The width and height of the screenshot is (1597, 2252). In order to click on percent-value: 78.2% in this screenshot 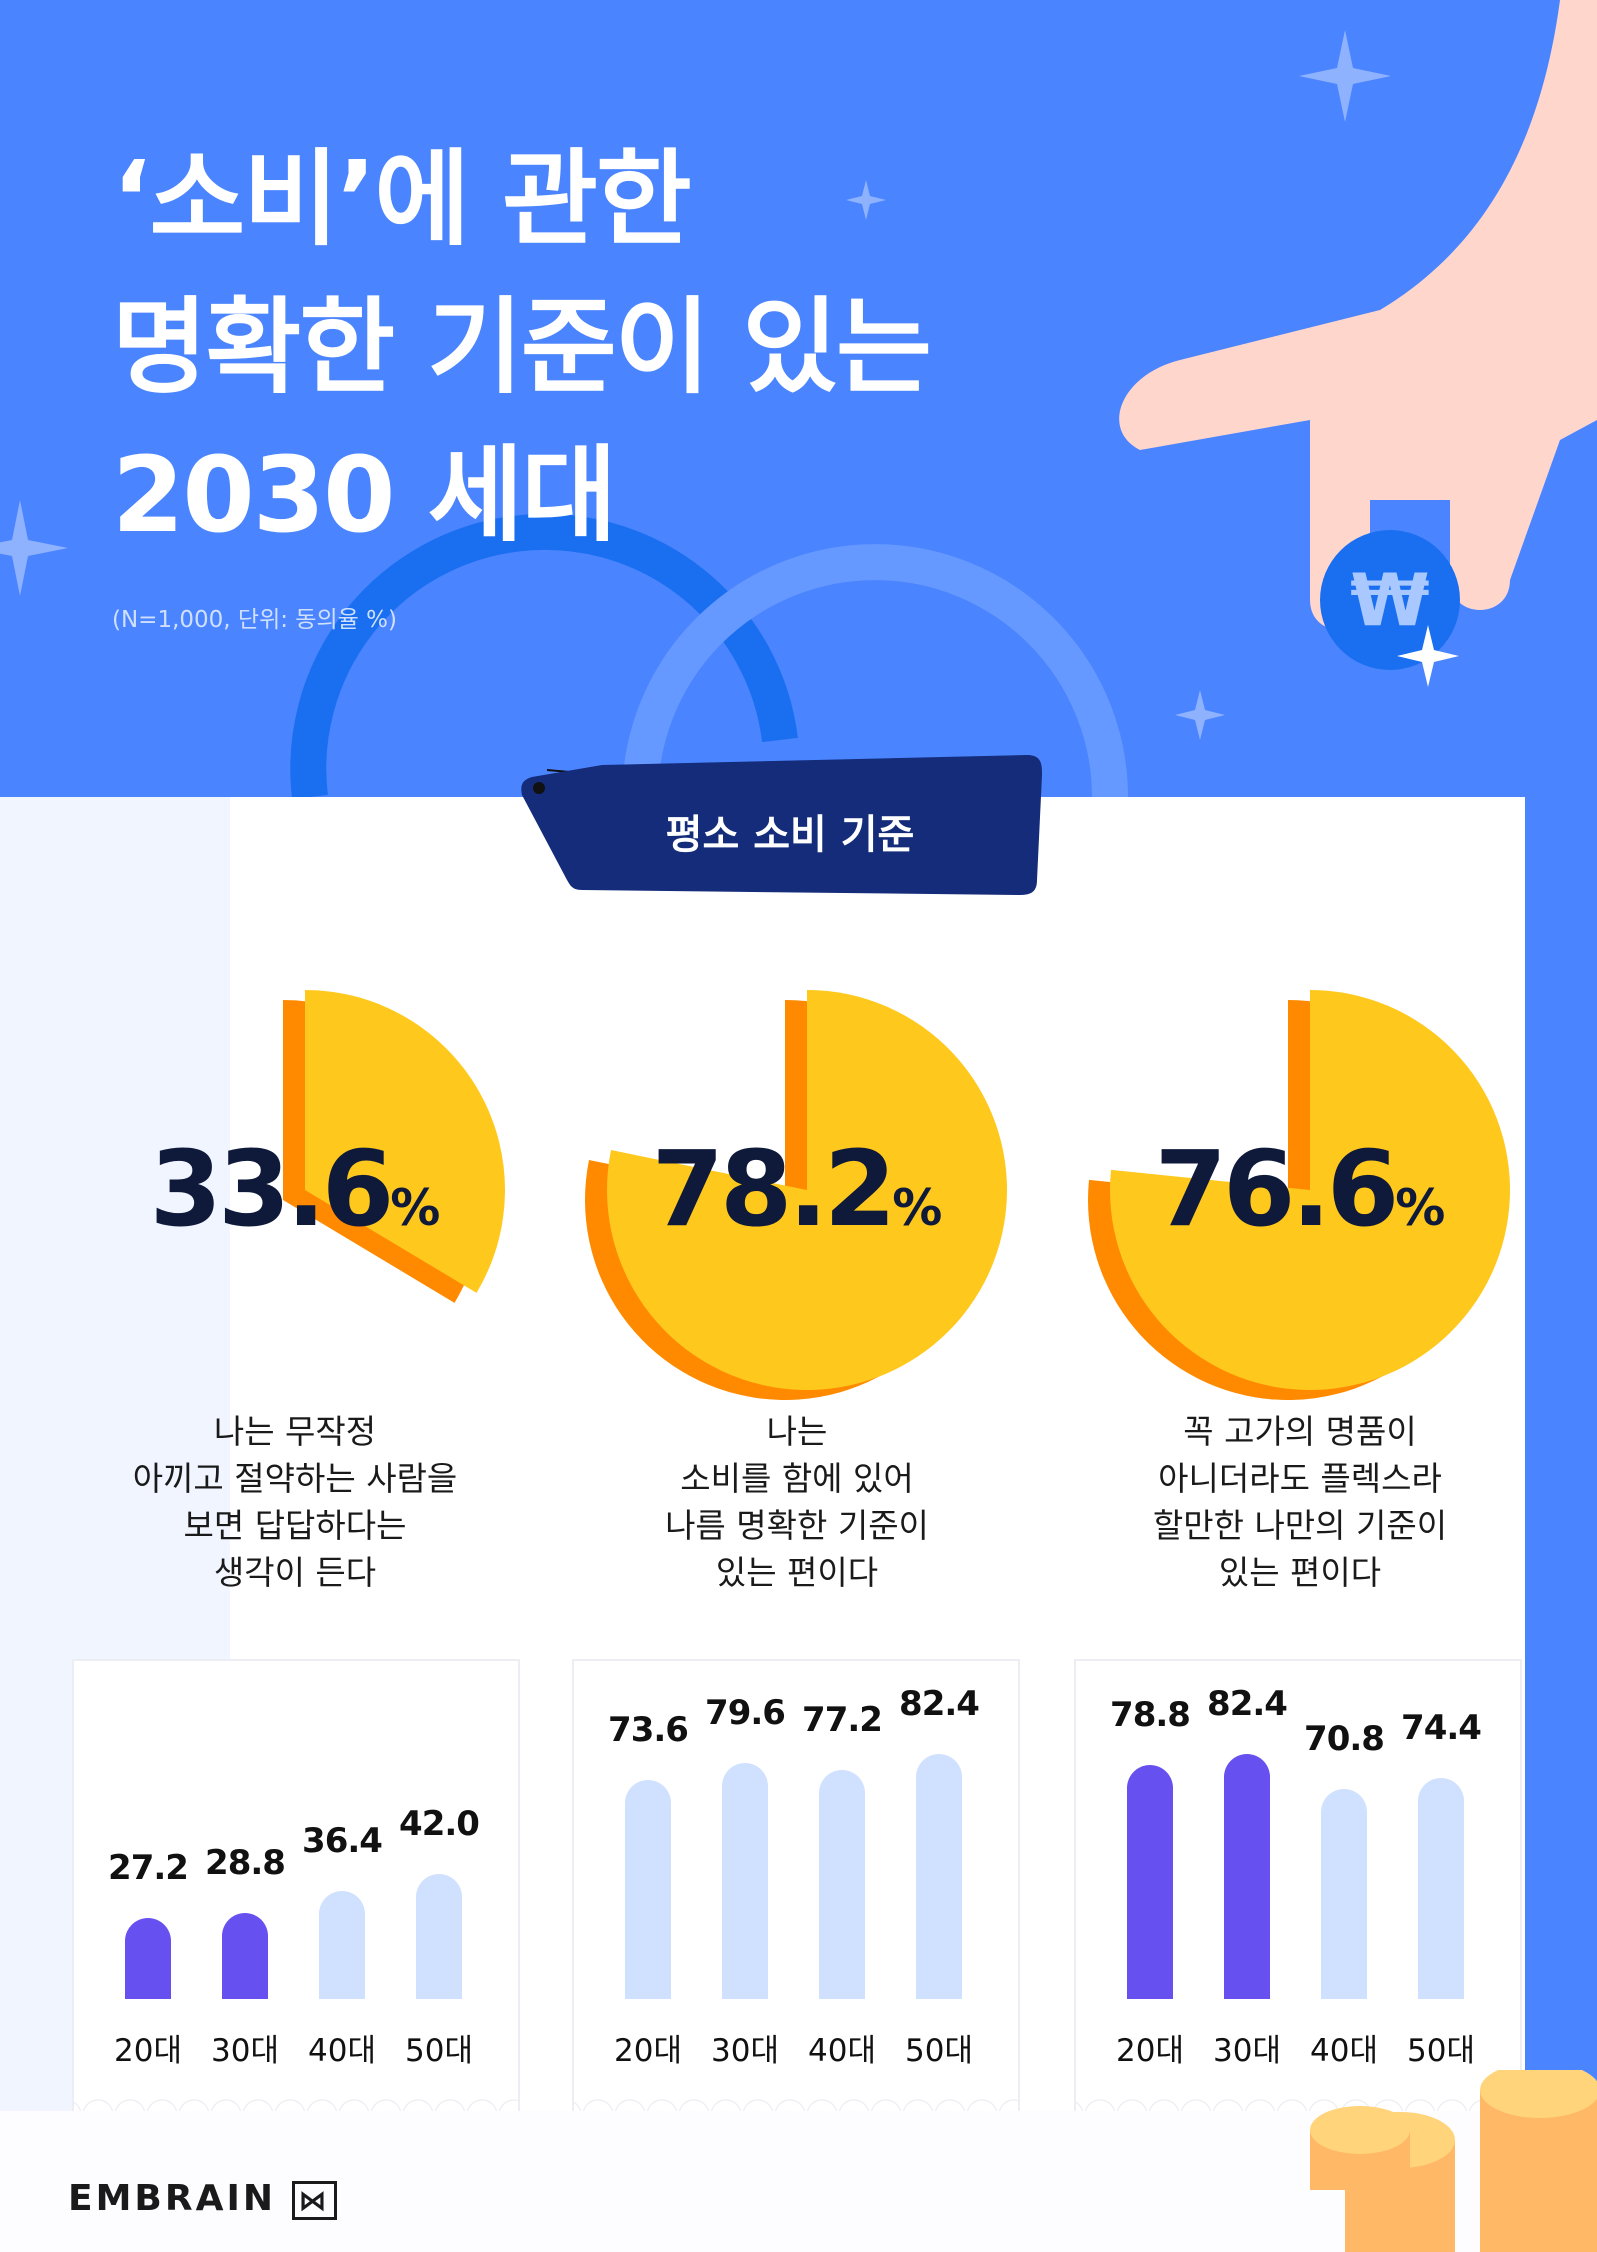, I will do `click(797, 1189)`.